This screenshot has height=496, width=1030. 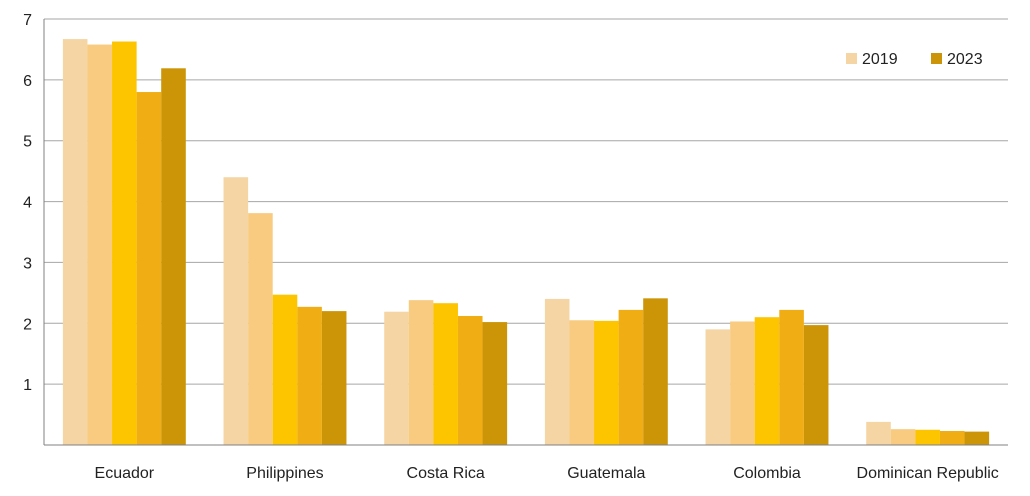 I want to click on bar-guatemala-s2, so click(x=582, y=382).